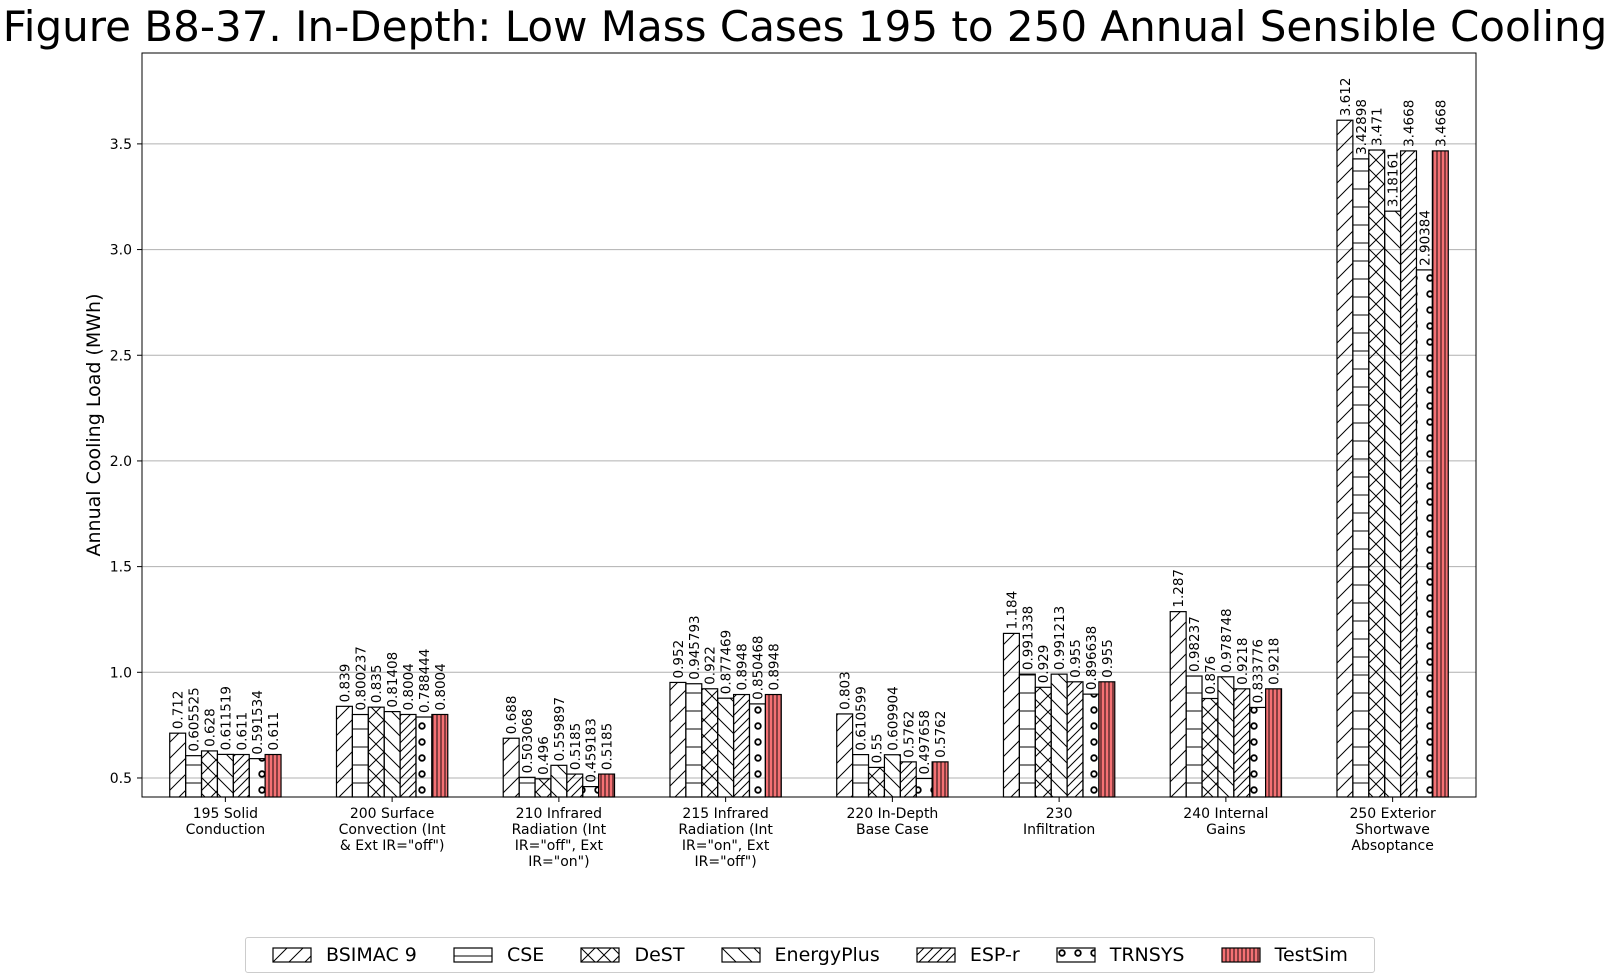 The width and height of the screenshot is (1610, 978). What do you see at coordinates (893, 718) in the screenshot?
I see `data-label: 0.609904` at bounding box center [893, 718].